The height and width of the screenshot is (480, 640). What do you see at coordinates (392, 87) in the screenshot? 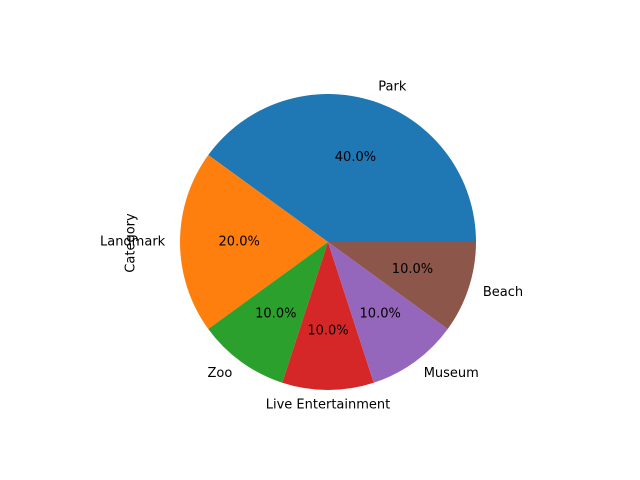
I see `category-label: Park` at bounding box center [392, 87].